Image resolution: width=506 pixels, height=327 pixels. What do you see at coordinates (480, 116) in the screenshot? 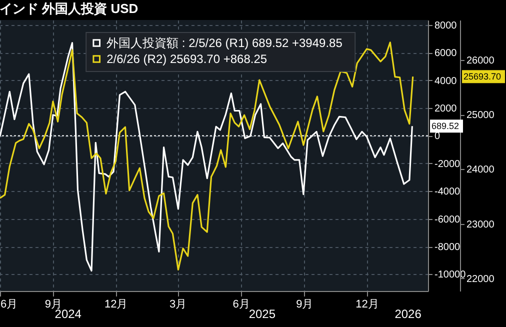
I see `y2-tick-label: 25000` at bounding box center [480, 116].